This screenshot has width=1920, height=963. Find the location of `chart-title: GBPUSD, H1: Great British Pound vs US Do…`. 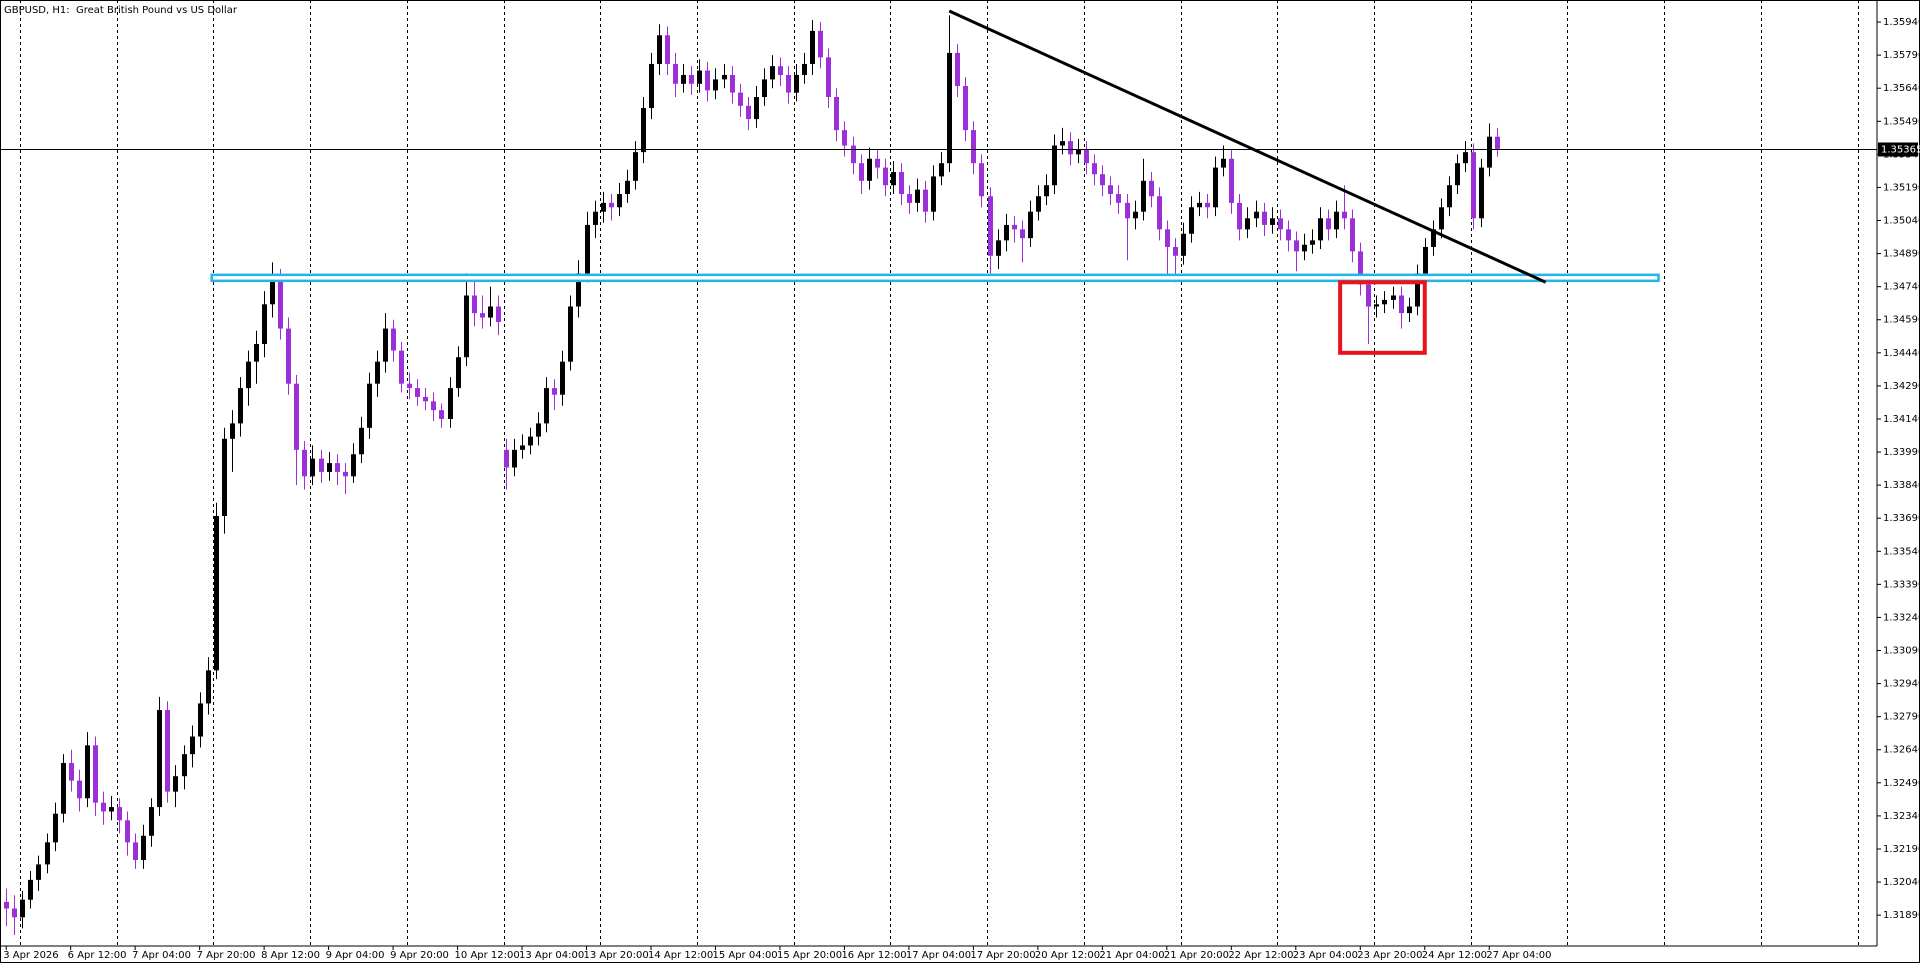

chart-title: GBPUSD, H1: Great British Pound vs US Do… is located at coordinates (121, 10).